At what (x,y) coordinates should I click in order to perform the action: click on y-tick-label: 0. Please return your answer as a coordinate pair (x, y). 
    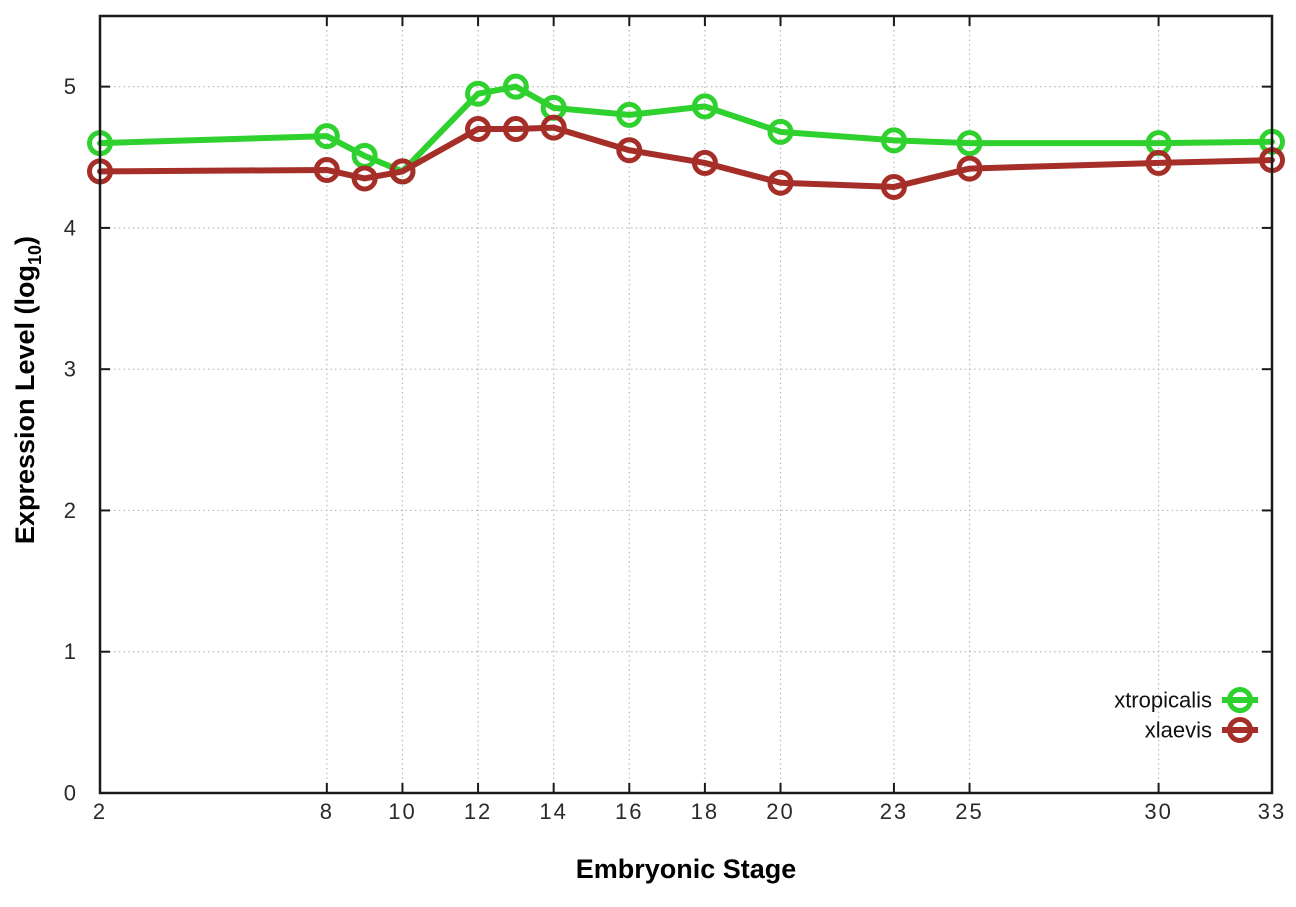
    Looking at the image, I should click on (71, 793).